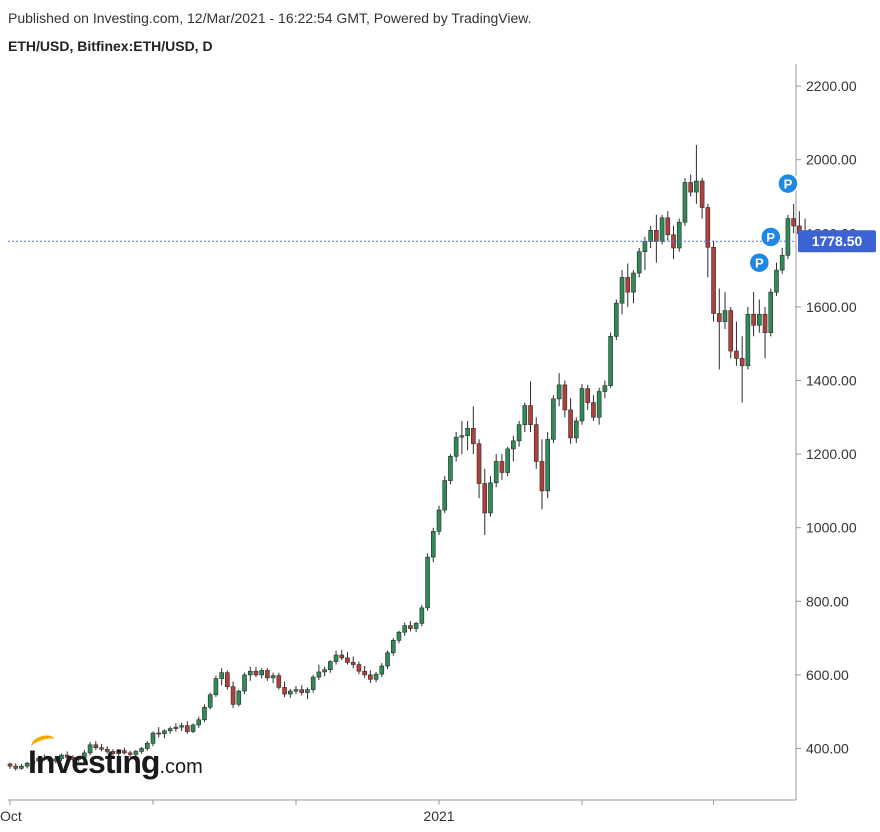 The height and width of the screenshot is (832, 880). What do you see at coordinates (94, 762) in the screenshot?
I see `logo-wordmark: Investing` at bounding box center [94, 762].